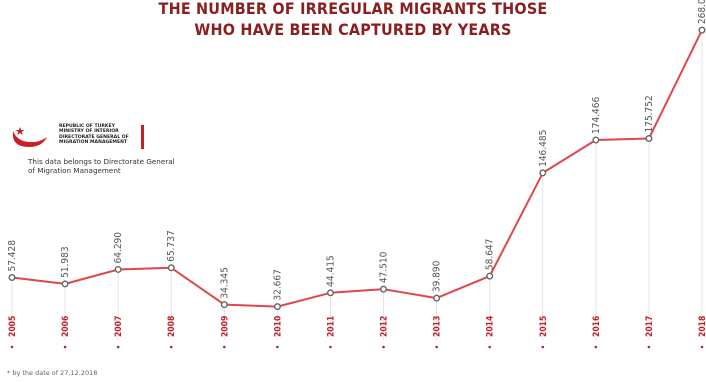 The height and width of the screenshot is (382, 706). Describe the element at coordinates (701, 12) in the screenshot. I see `value-label-2018: 268.003` at that location.